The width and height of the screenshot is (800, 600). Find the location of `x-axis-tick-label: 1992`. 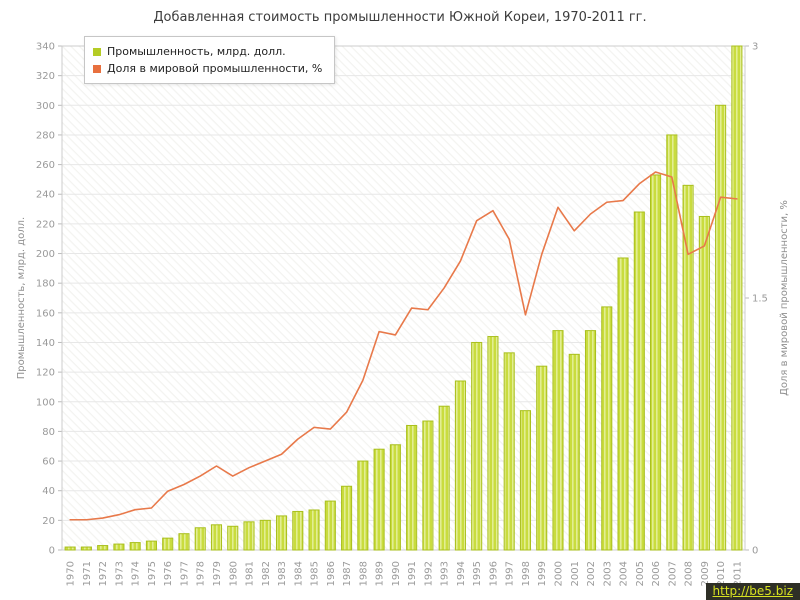

x-axis-tick-label: 1992 is located at coordinates (428, 573).